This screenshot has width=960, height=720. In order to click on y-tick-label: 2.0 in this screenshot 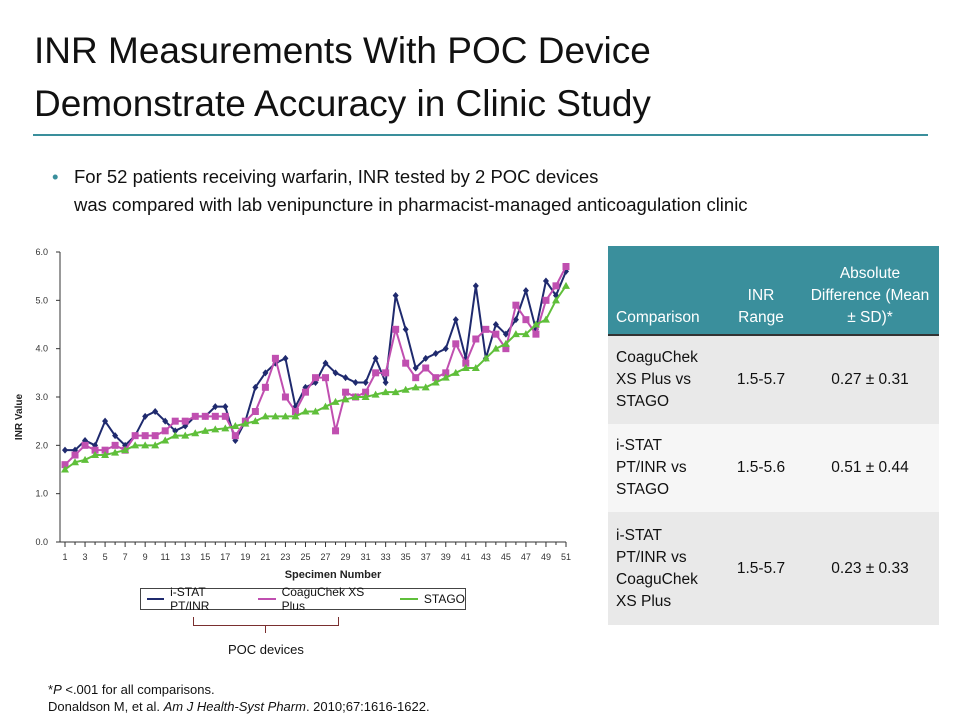, I will do `click(41, 445)`.